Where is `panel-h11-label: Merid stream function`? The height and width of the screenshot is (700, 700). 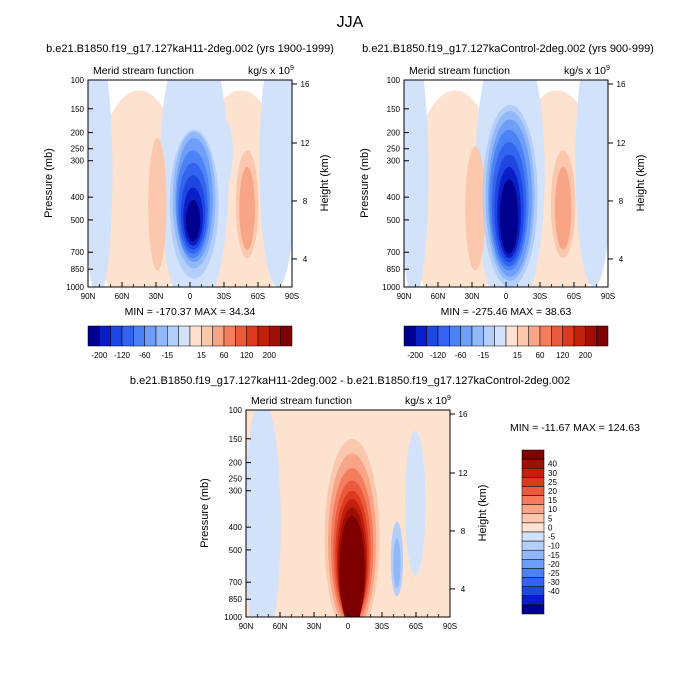
panel-h11-label: Merid stream function is located at coordinates (143, 71).